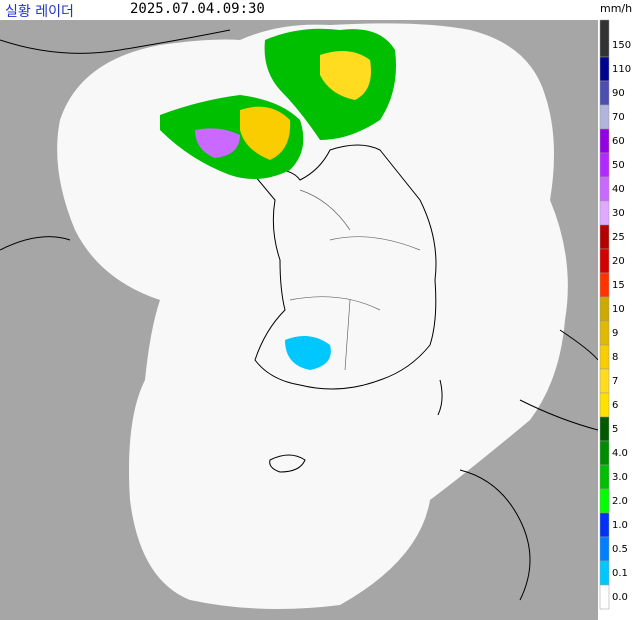  What do you see at coordinates (300, 10) in the screenshot?
I see `header: 실황 레이더 2025.07.04.09:30` at bounding box center [300, 10].